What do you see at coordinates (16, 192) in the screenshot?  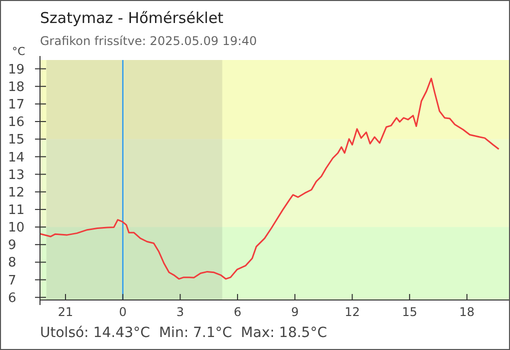 I see `y-tick-label: 12` at bounding box center [16, 192].